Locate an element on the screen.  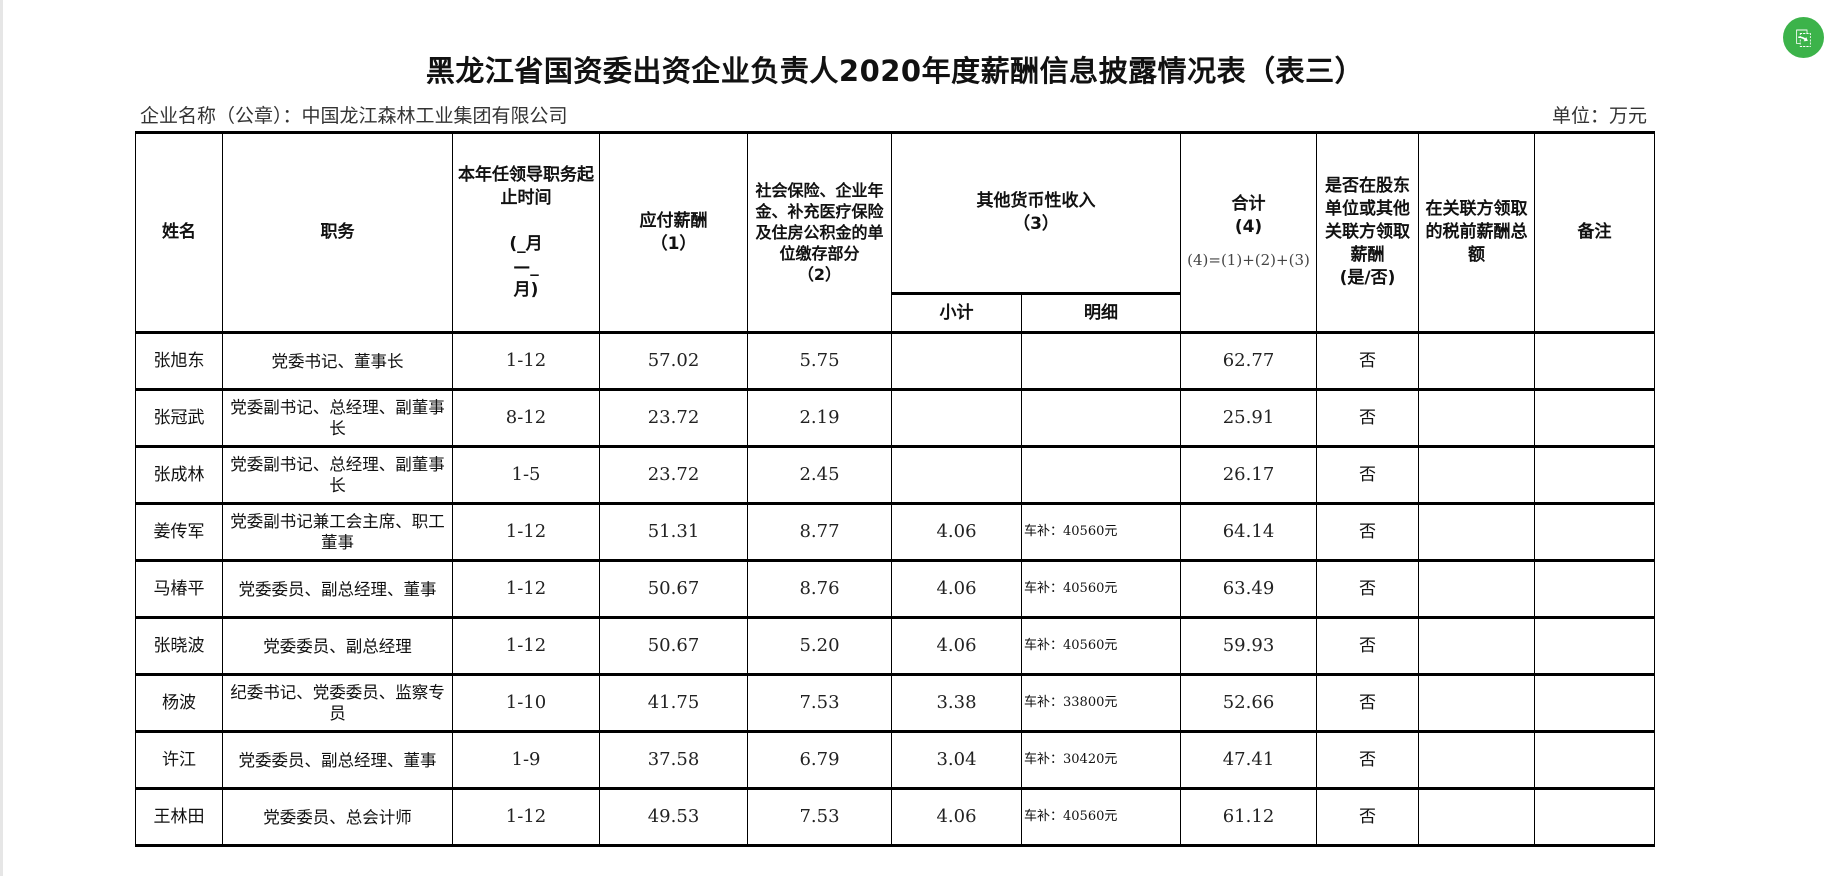
header-insurance: 社会保险、企业年金、补充医疗保险及住房公积金的单位缴存部分 （2） is located at coordinates (819, 232).